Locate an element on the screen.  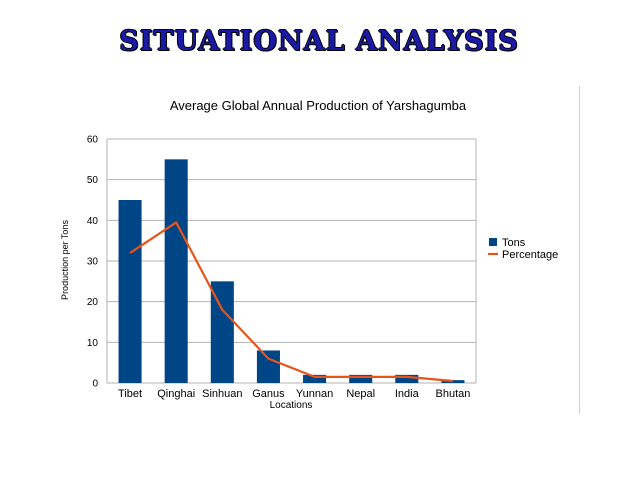
bar-ganus is located at coordinates (268, 366).